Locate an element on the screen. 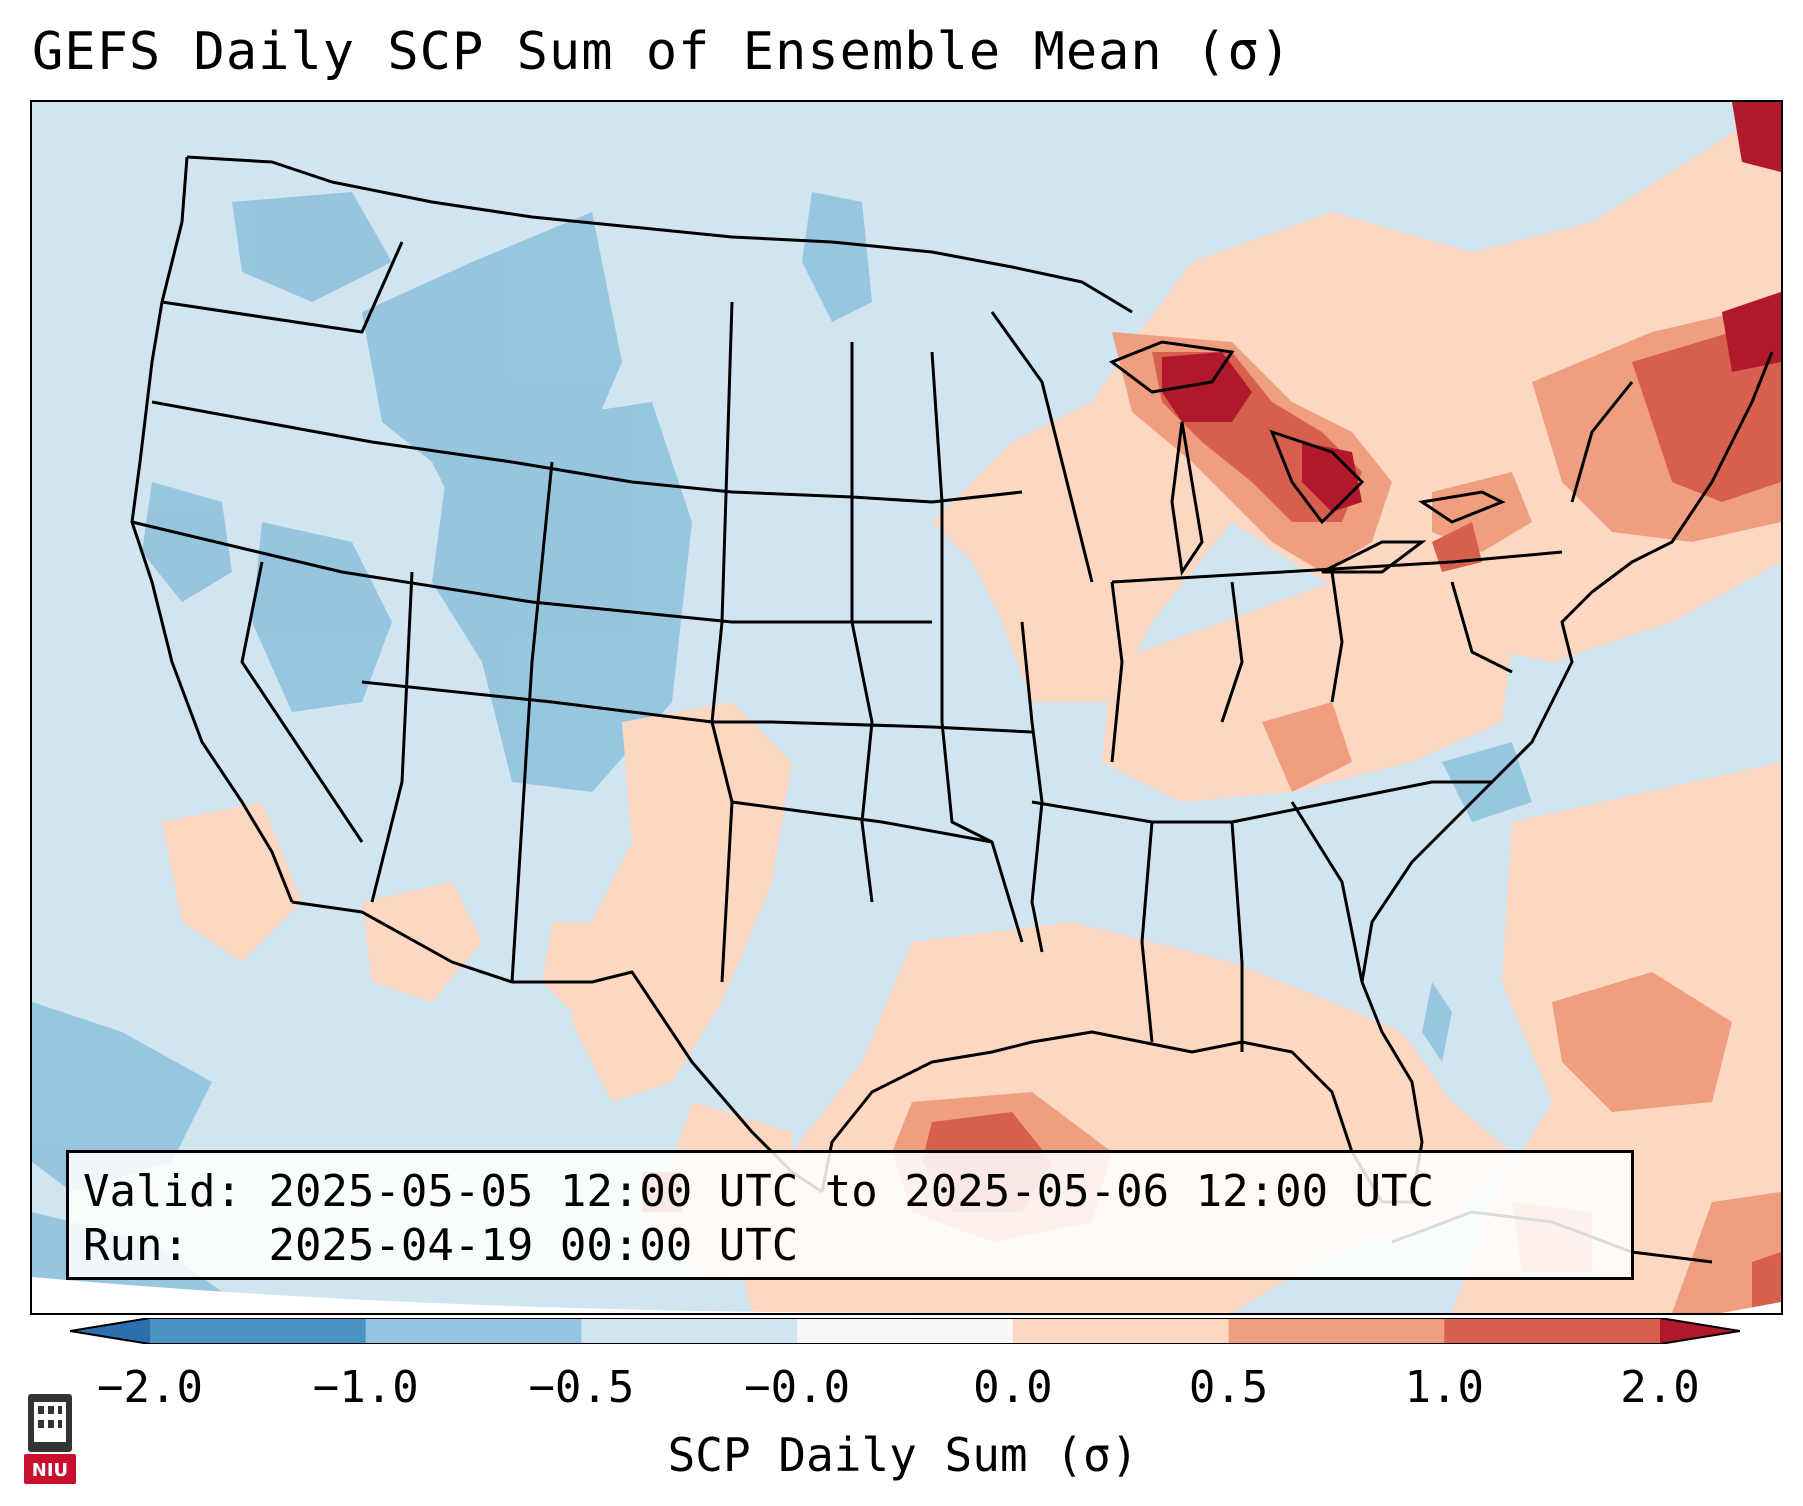  niu-logo-text: NIU is located at coordinates (50, 1470).